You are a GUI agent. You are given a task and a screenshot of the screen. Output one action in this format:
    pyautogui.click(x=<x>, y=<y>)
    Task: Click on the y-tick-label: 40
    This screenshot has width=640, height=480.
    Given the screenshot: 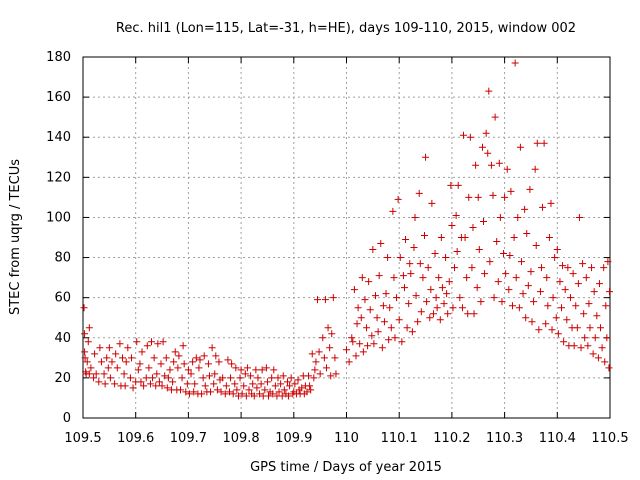 What is the action you would take?
    pyautogui.click(x=62, y=338)
    